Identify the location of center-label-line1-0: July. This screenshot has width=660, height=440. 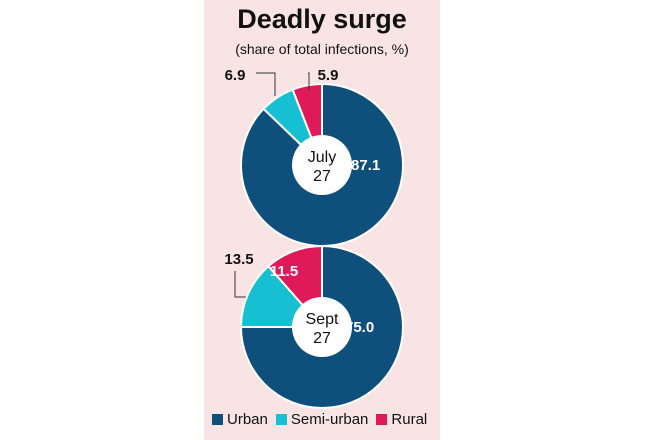
(322, 157).